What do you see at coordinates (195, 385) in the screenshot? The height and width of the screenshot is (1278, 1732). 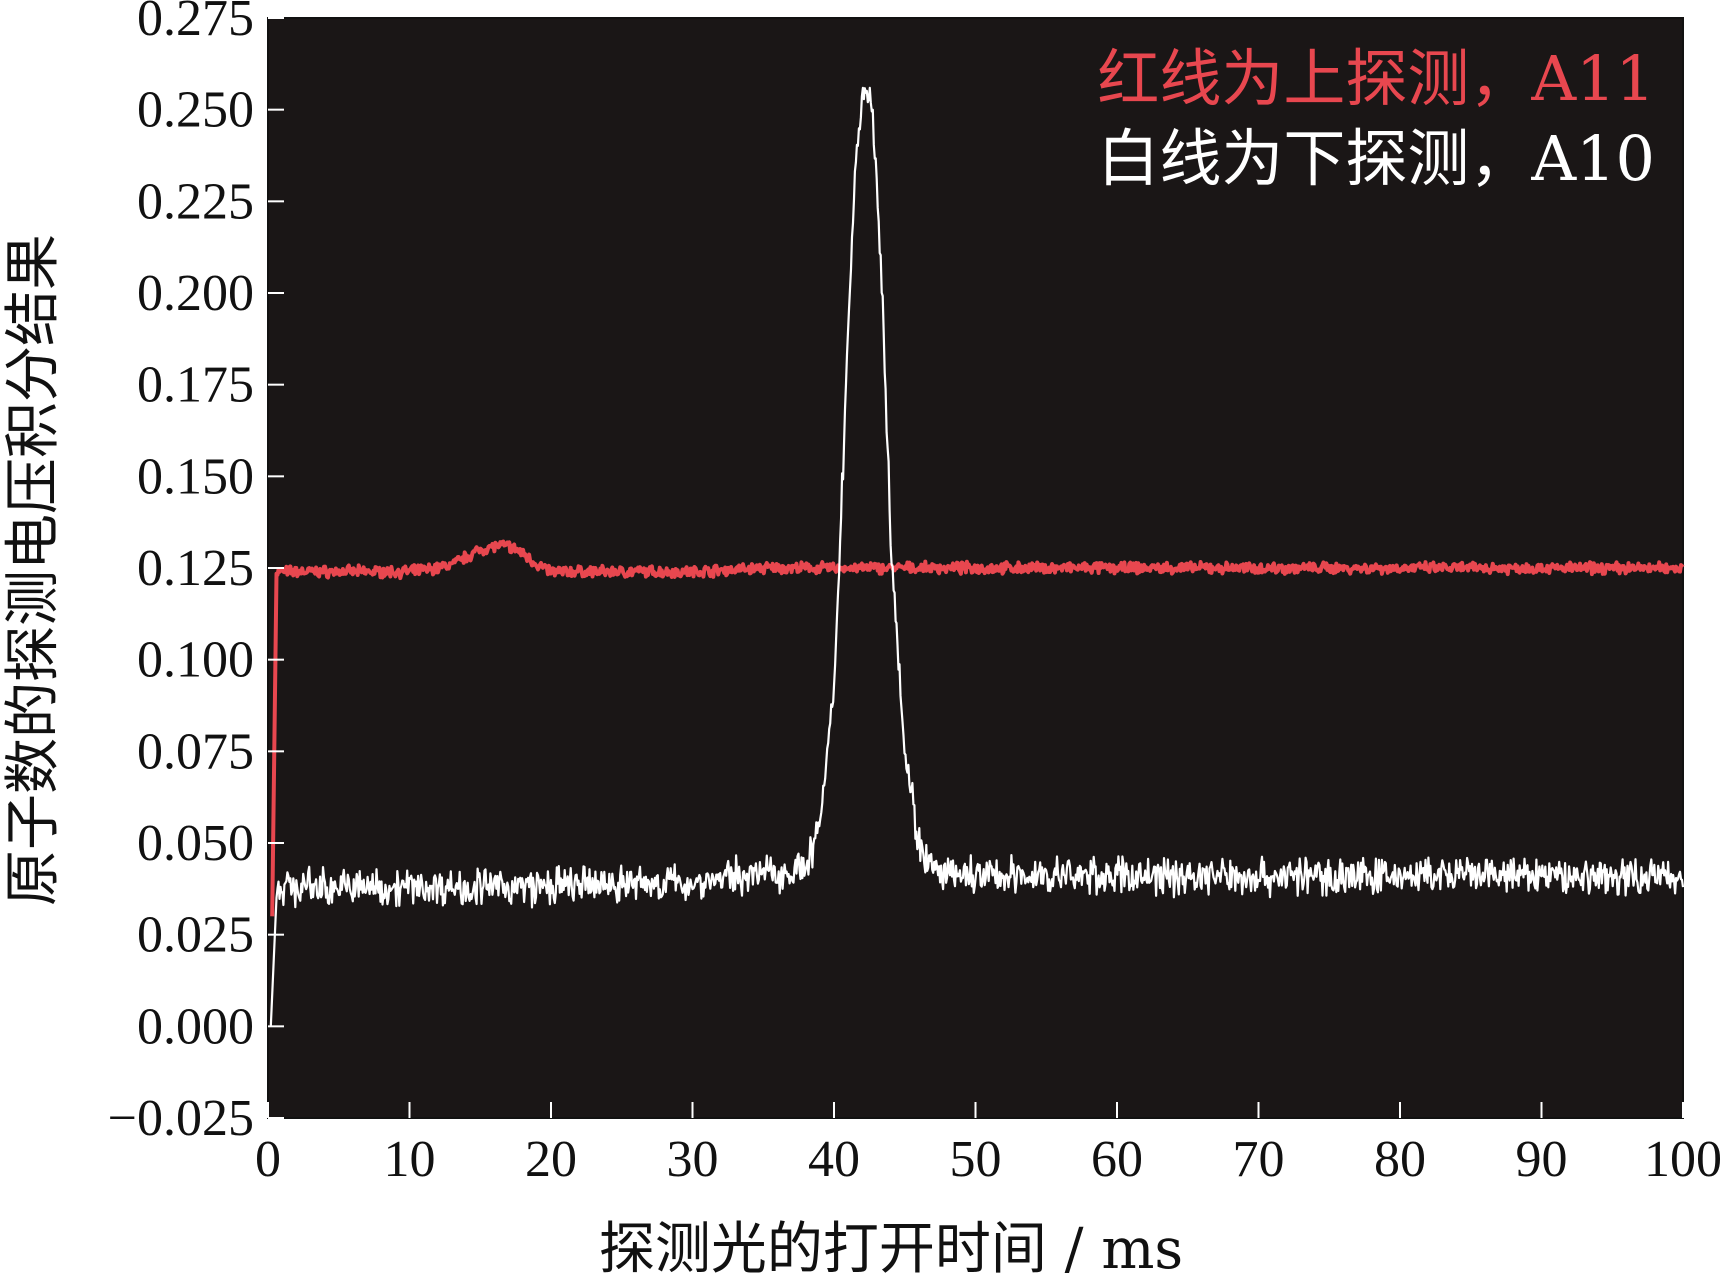 I see `y-tick-label: 0.175` at bounding box center [195, 385].